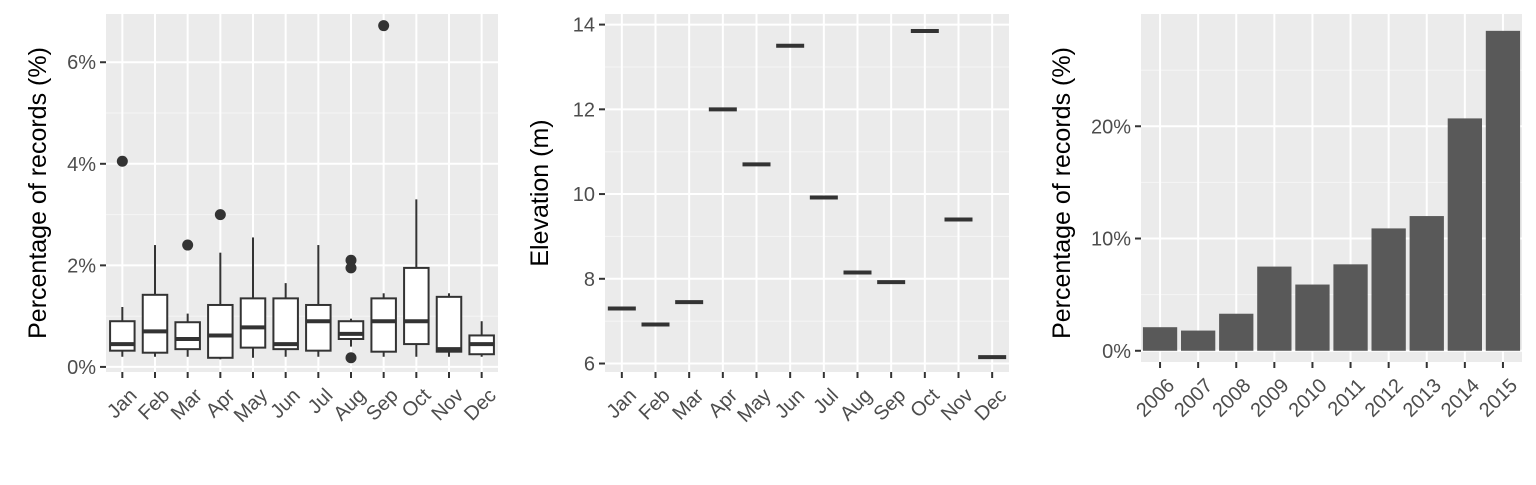 This screenshot has height=485, width=1536. Describe the element at coordinates (1426, 283) in the screenshot. I see `bar-2013` at that location.